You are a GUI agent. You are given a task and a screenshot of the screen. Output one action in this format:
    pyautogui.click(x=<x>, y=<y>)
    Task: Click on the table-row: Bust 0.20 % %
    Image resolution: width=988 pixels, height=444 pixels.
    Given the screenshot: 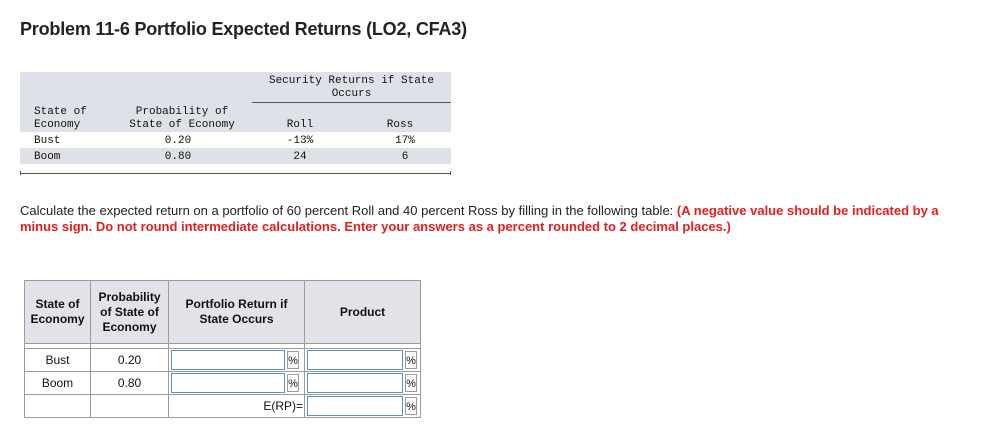 What is the action you would take?
    pyautogui.click(x=222, y=360)
    